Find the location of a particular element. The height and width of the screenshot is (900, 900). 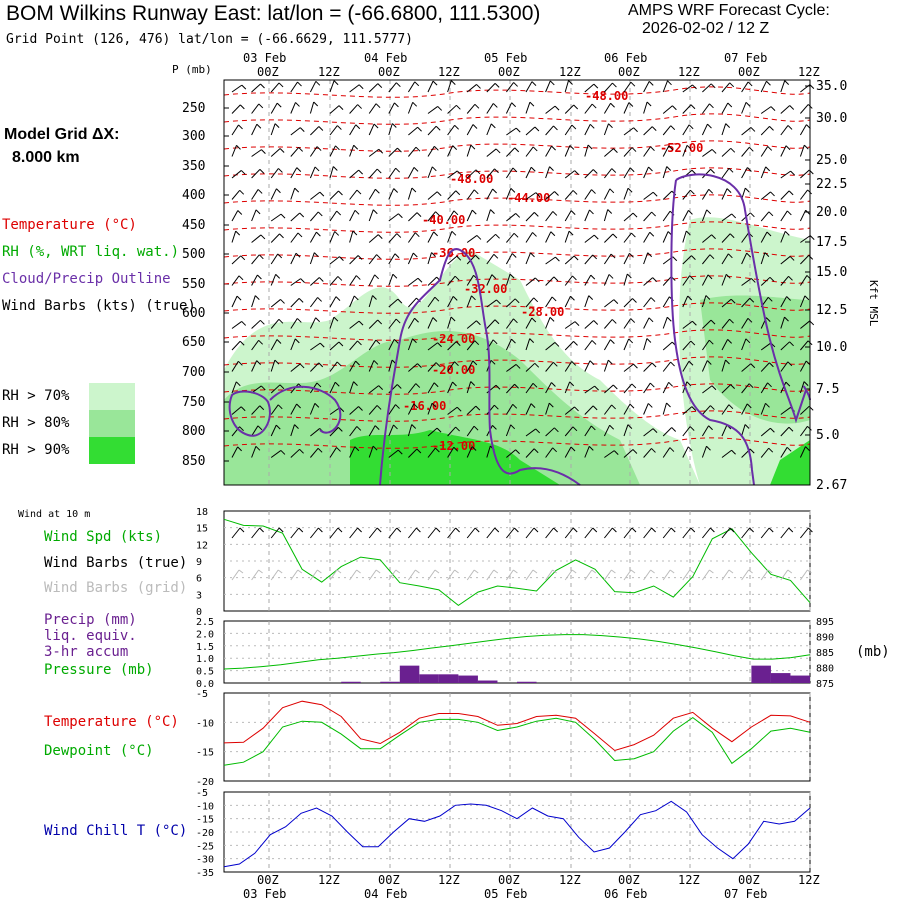

temp-panel-frame is located at coordinates (517, 737).